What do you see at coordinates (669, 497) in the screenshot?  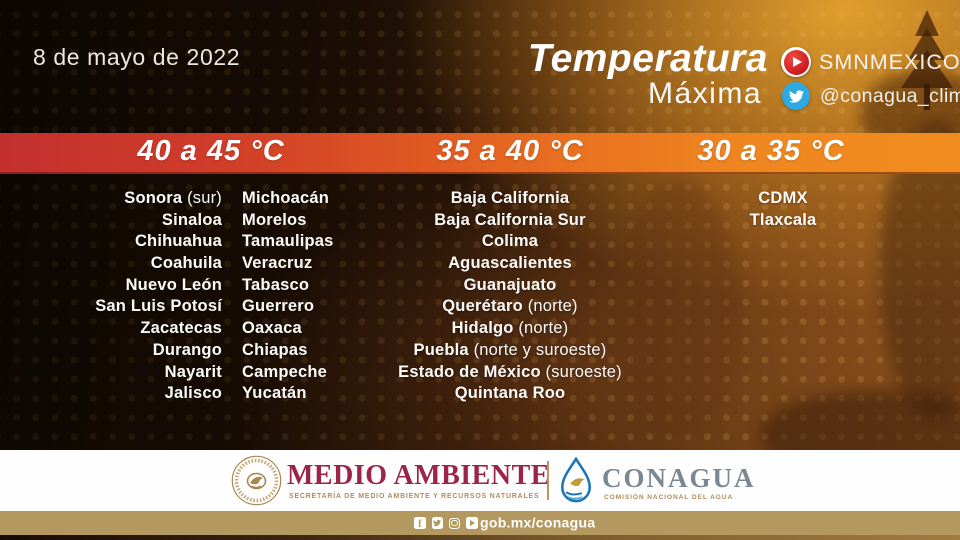 I see `conagua-subtitle: COMISIÓN NACIONAL DEL AGUA` at bounding box center [669, 497].